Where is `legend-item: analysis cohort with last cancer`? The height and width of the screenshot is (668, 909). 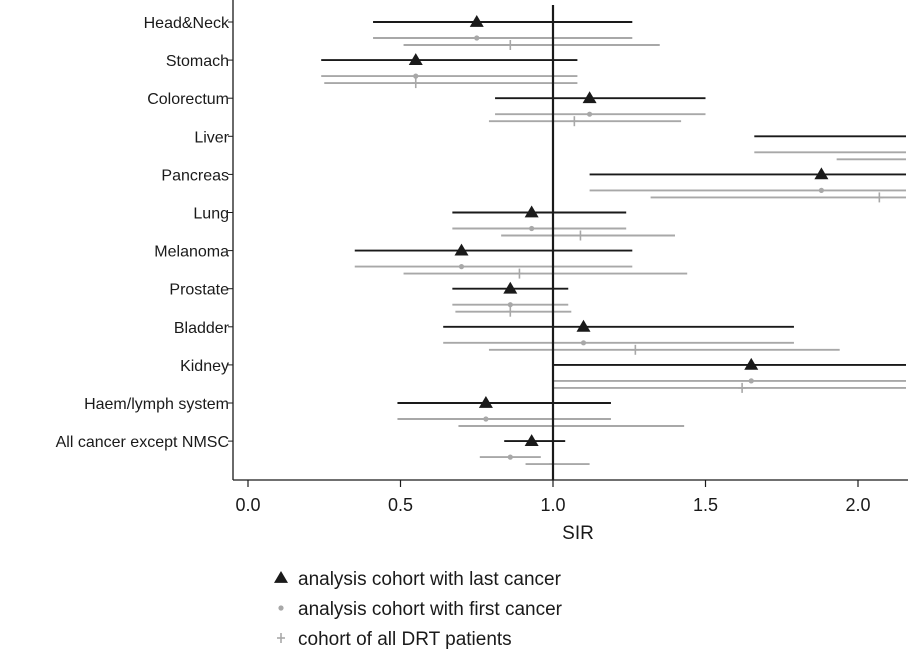 legend-item: analysis cohort with last cancer is located at coordinates (418, 579).